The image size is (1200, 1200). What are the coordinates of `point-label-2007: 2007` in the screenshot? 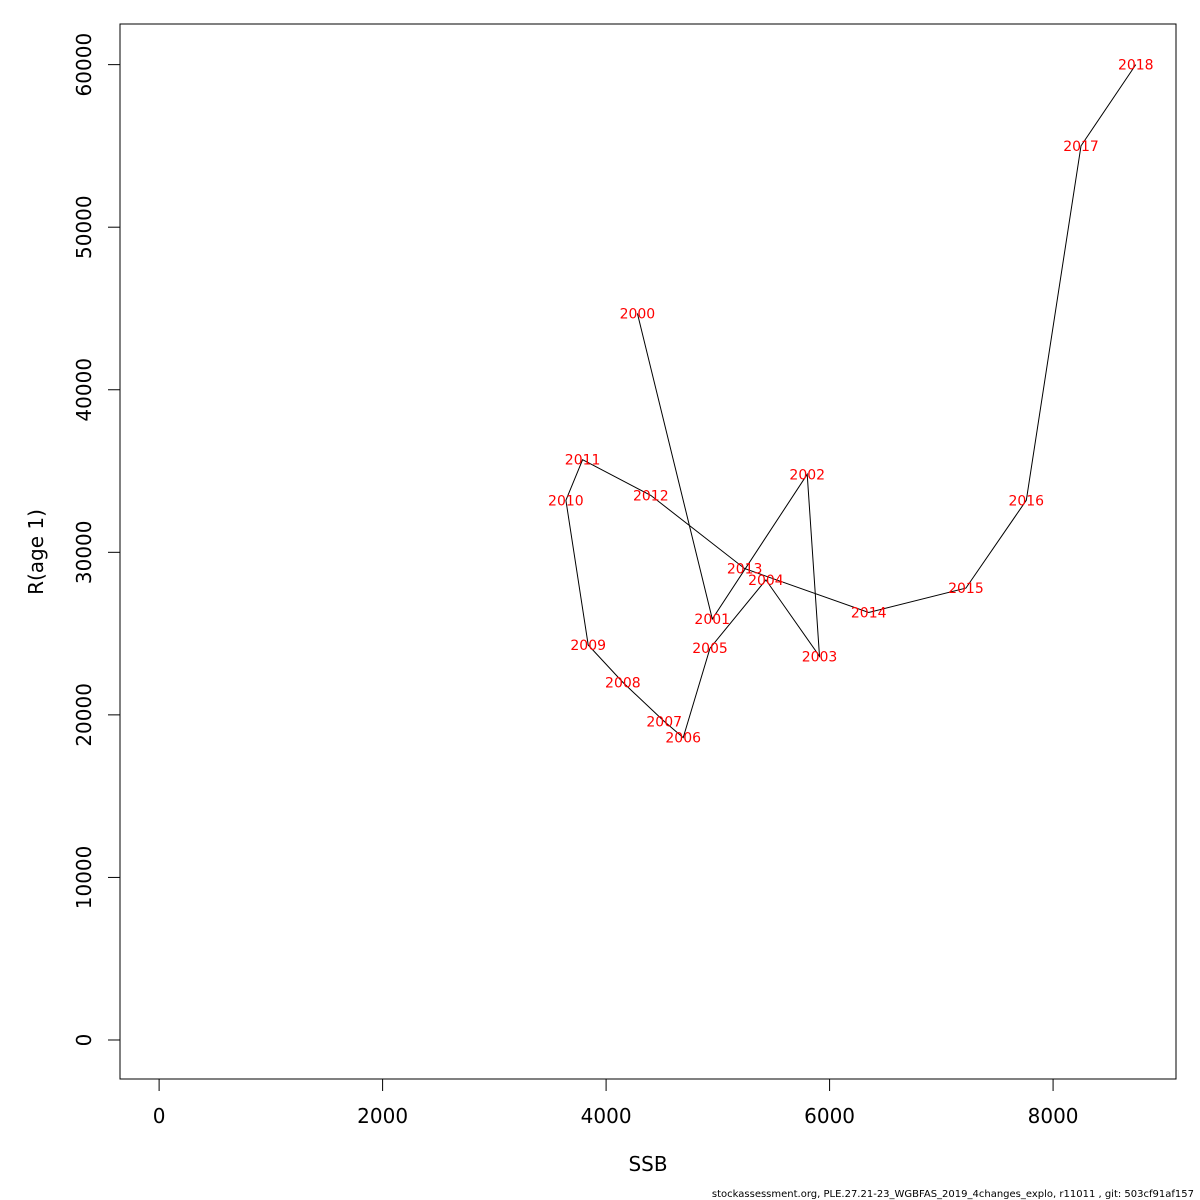 It's located at (664, 722).